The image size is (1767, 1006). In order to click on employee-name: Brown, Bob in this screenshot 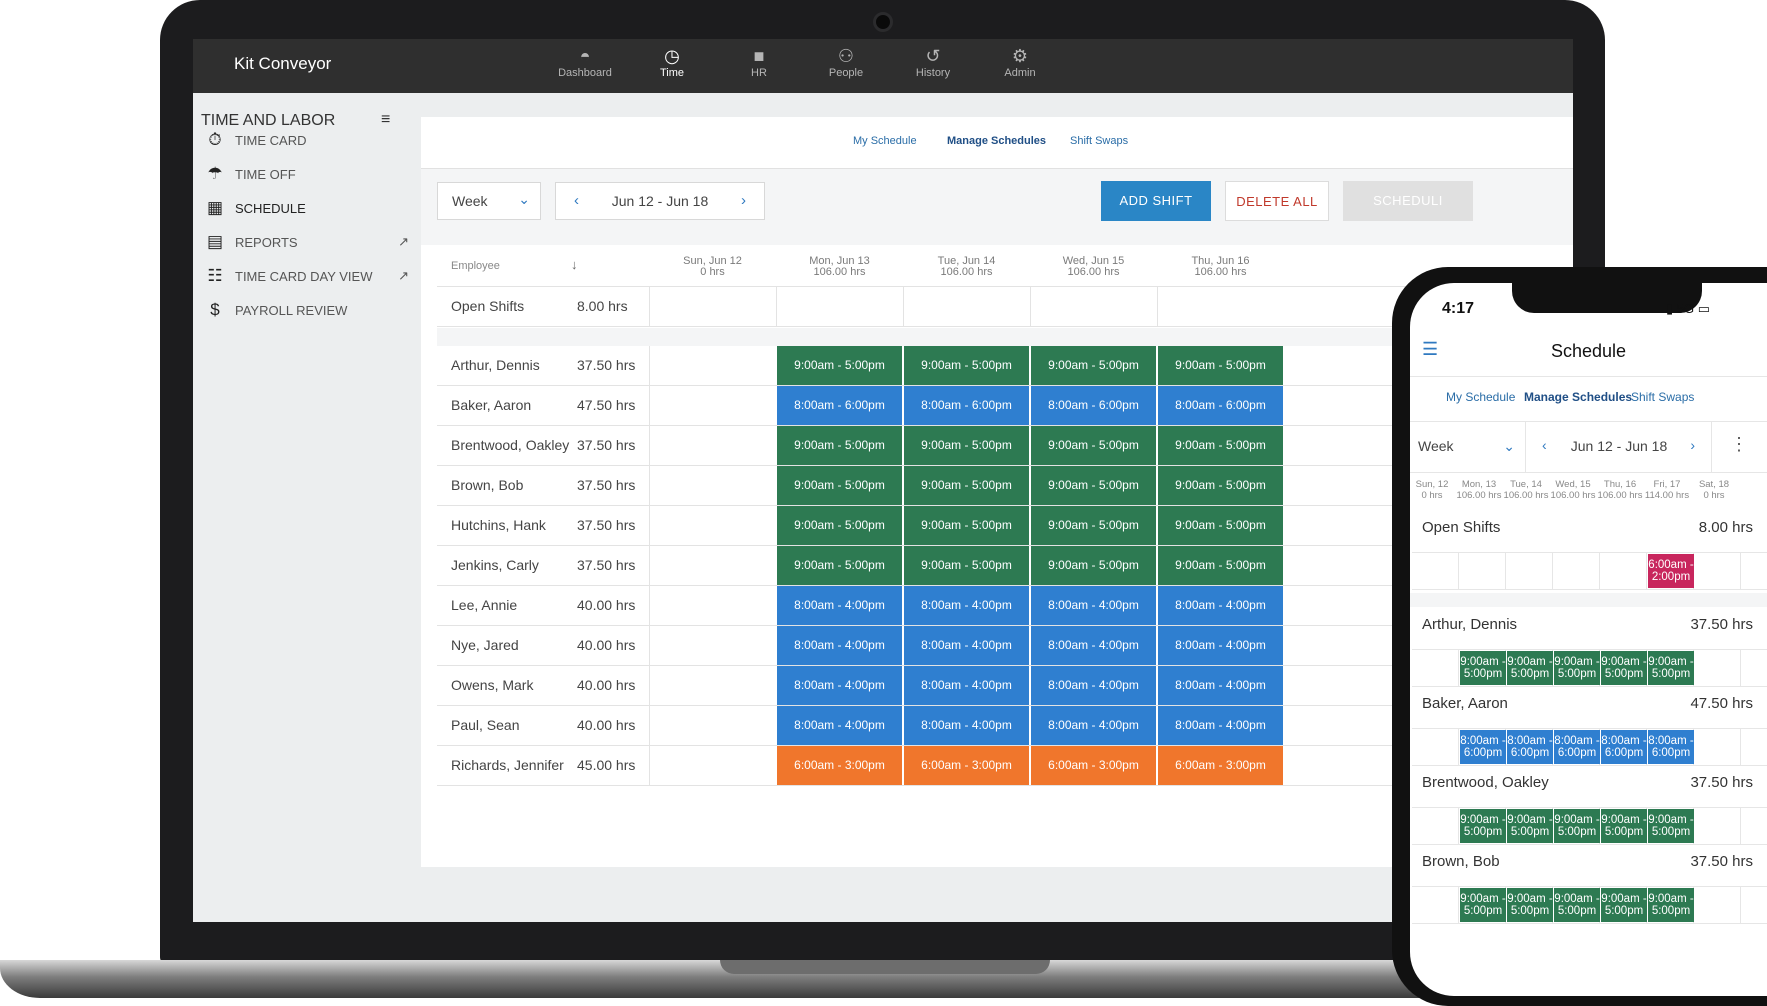, I will do `click(487, 485)`.